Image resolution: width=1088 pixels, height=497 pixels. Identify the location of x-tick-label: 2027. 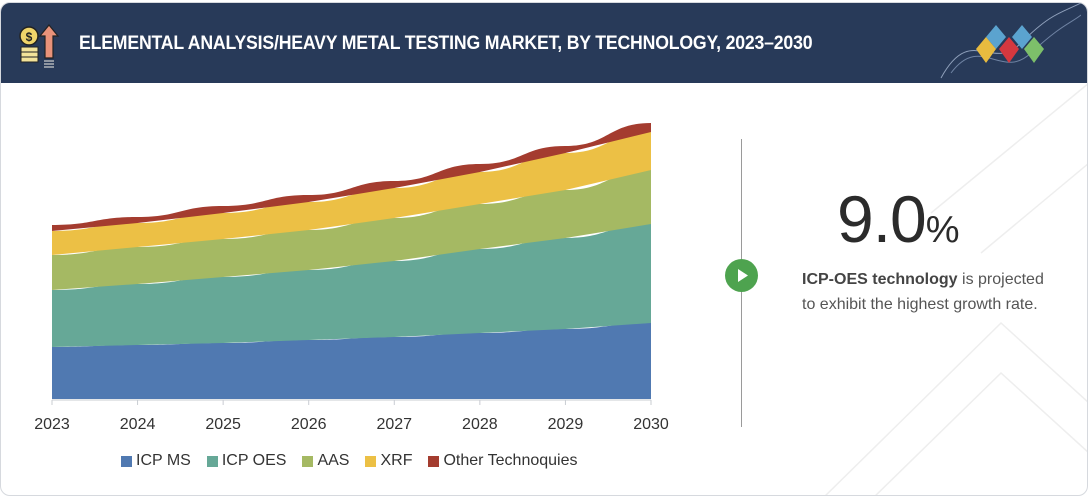
(394, 424).